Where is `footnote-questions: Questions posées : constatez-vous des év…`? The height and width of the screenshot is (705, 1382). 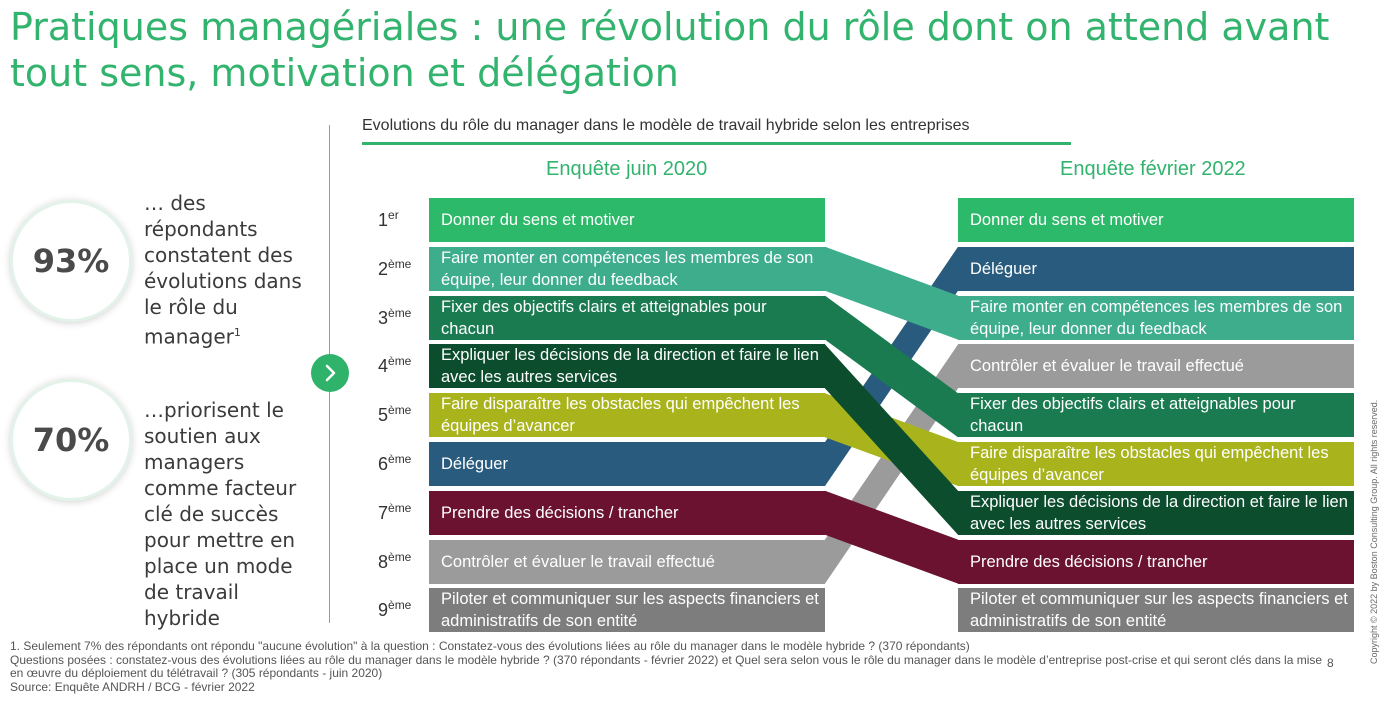
footnote-questions: Questions posées : constatez-vous des év… is located at coordinates (666, 666).